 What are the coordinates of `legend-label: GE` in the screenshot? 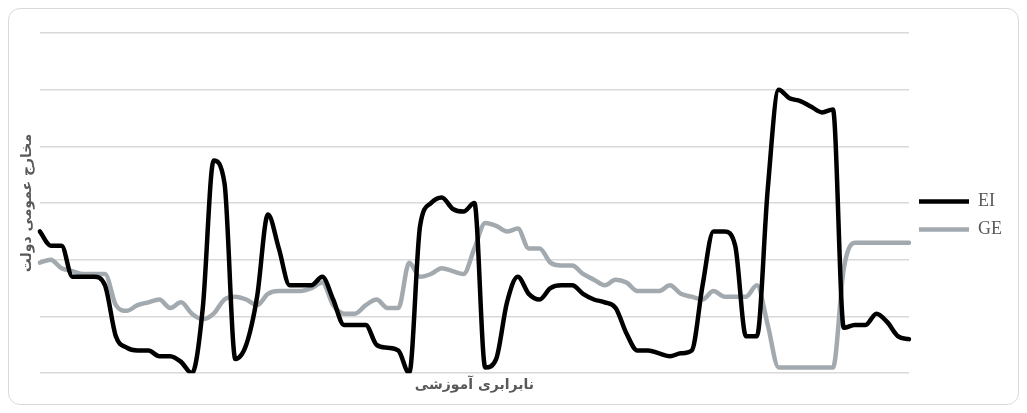 It's located at (990, 228).